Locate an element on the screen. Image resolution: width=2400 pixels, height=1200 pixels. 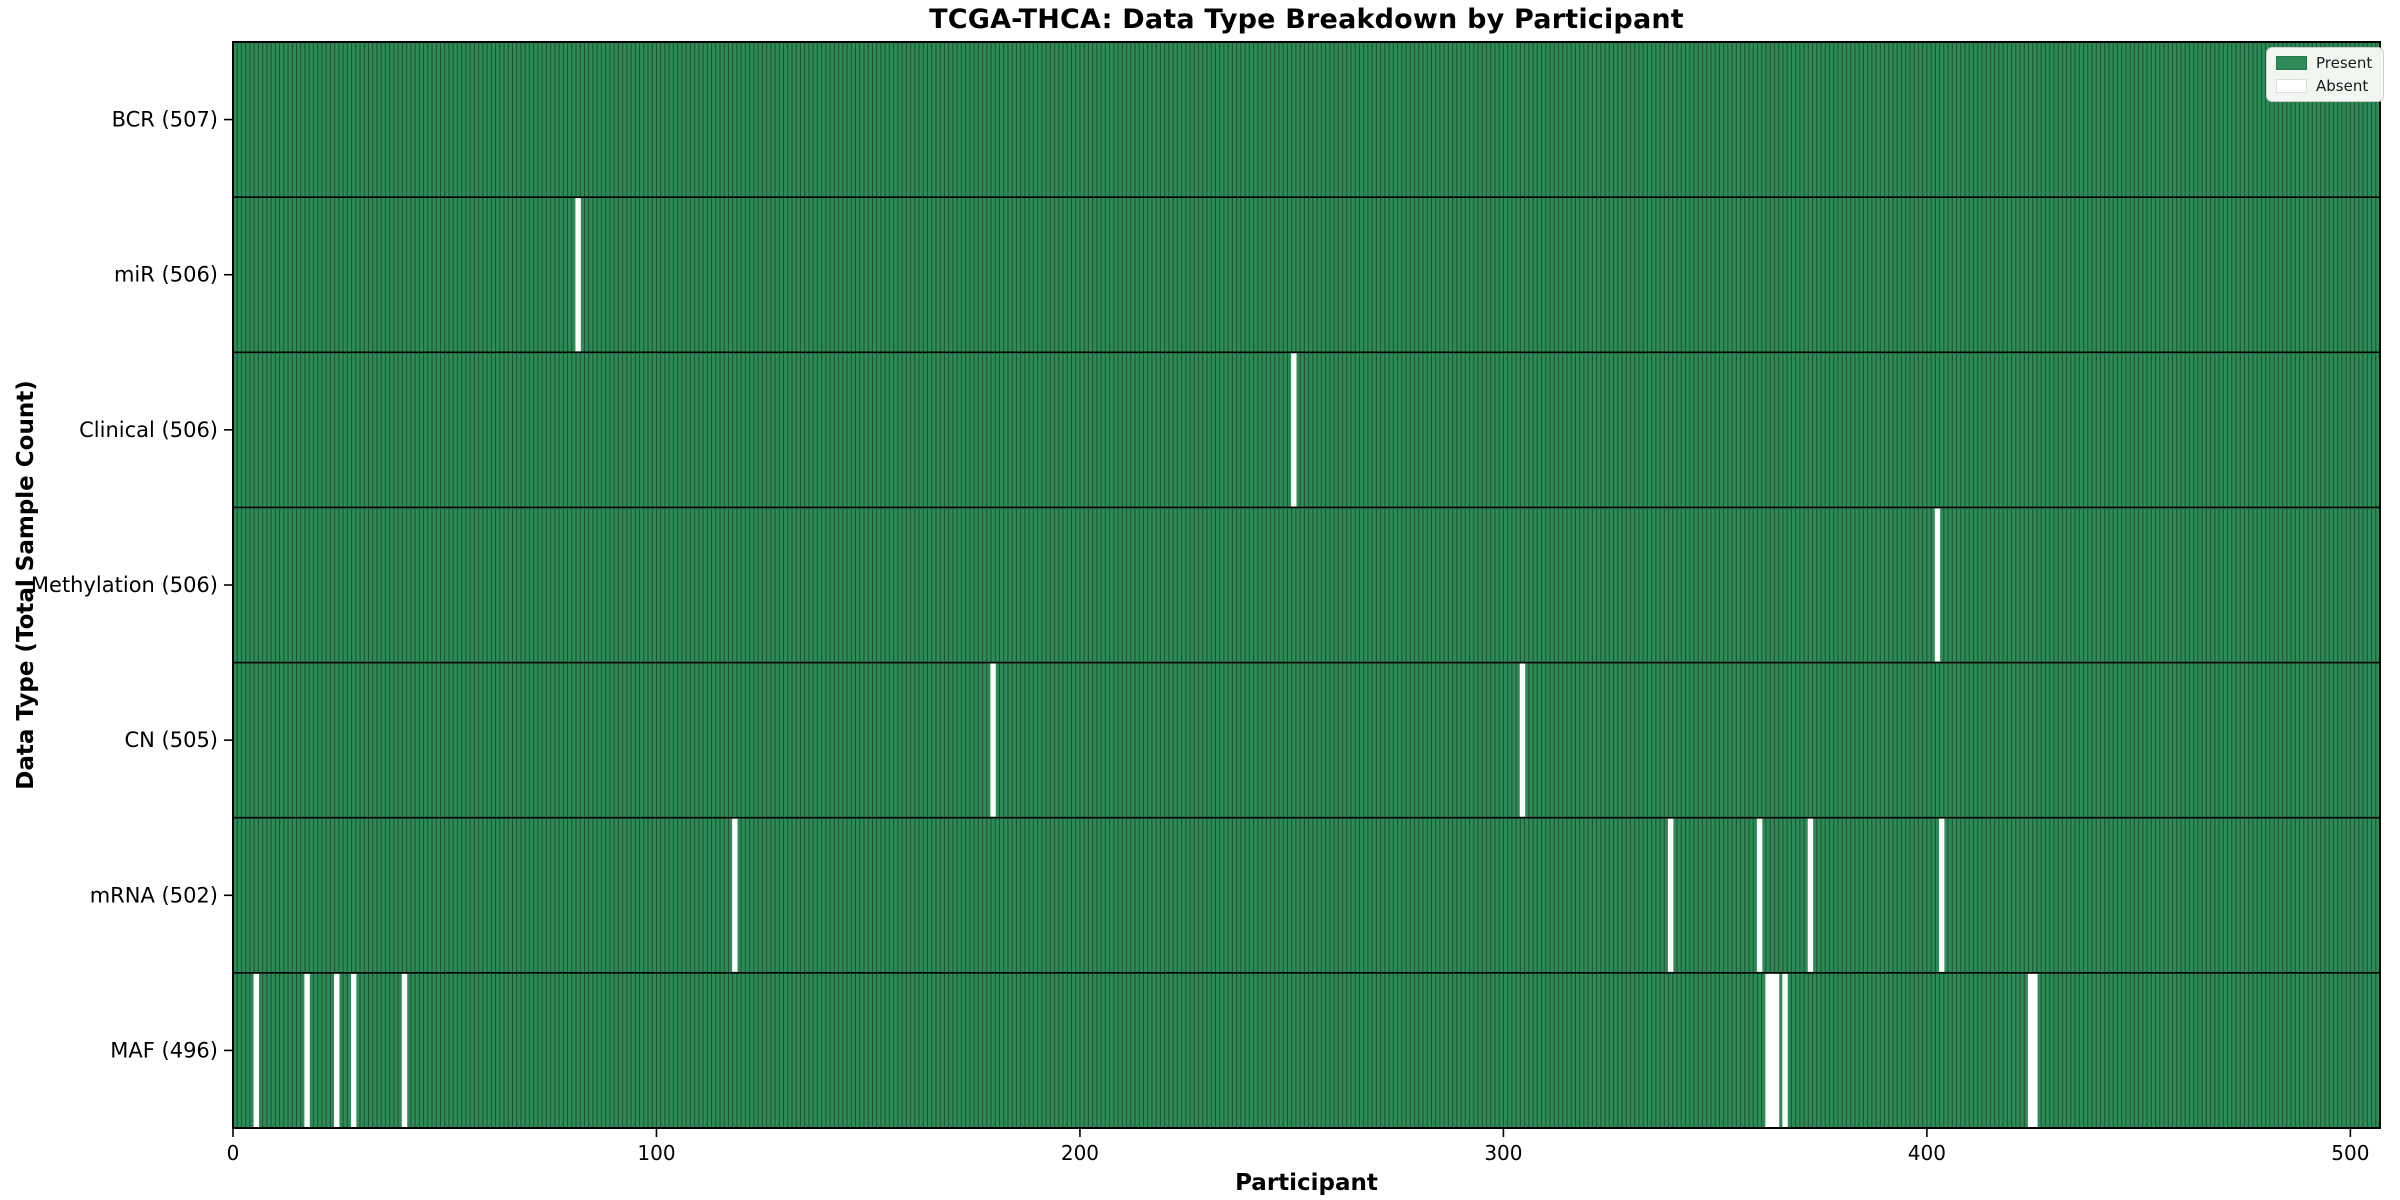
x-axis-label: Participant is located at coordinates (1306, 1183).